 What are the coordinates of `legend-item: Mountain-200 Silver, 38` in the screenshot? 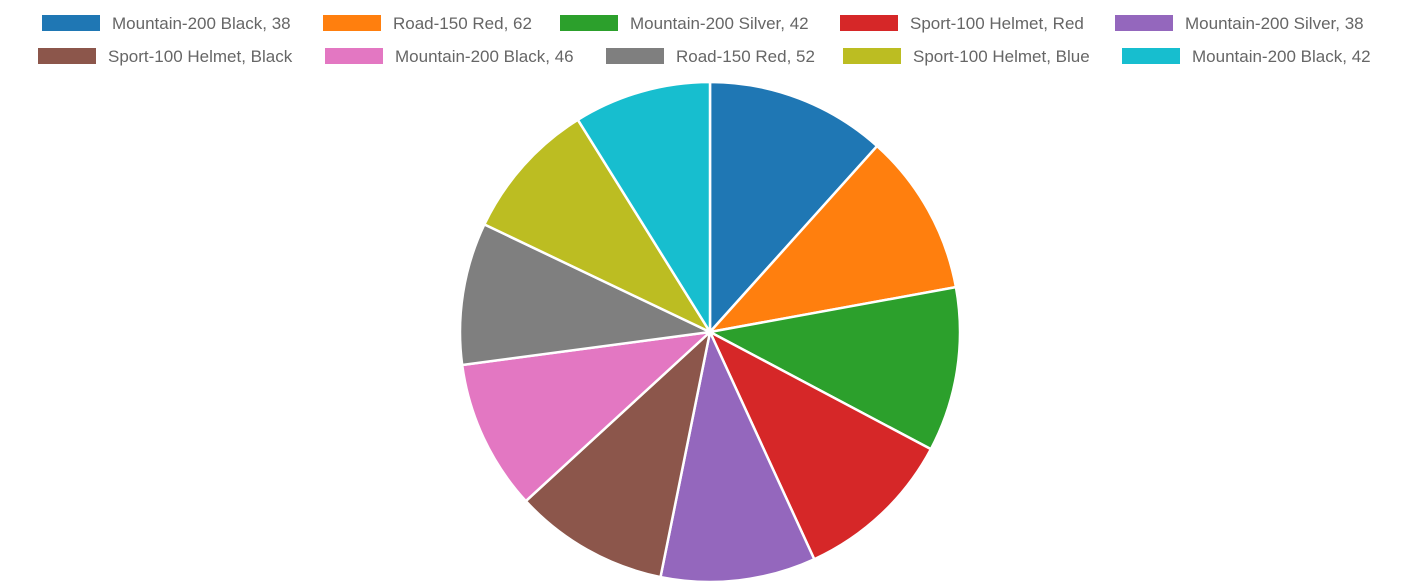 It's located at (1239, 23).